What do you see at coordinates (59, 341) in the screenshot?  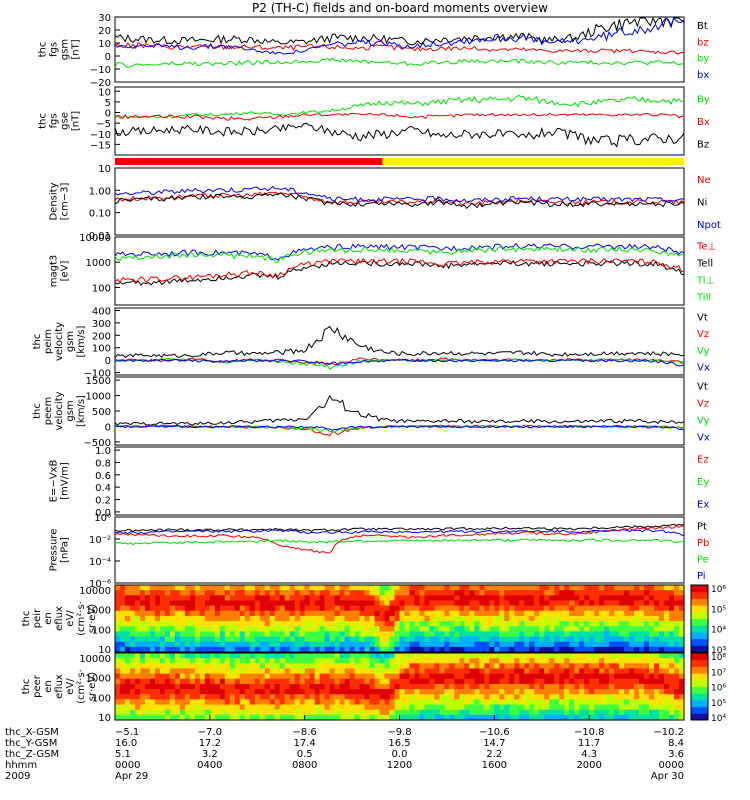 I see `y-axis-label-line: velocity` at bounding box center [59, 341].